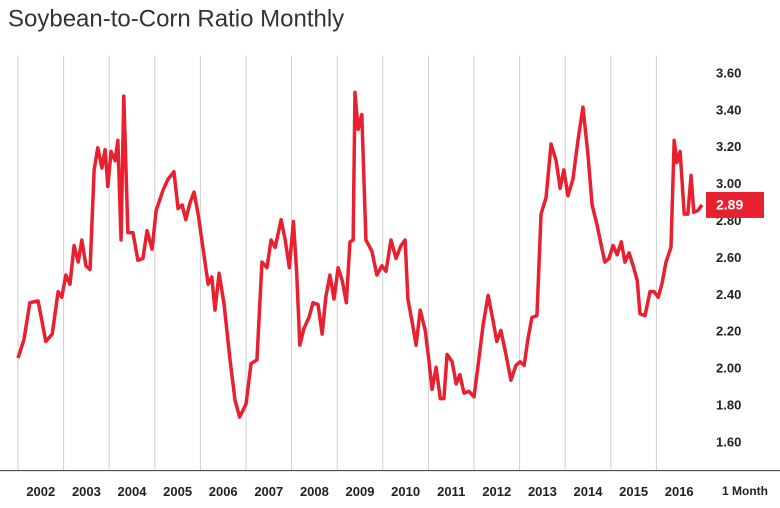 This screenshot has height=508, width=780. Describe the element at coordinates (405, 491) in the screenshot. I see `x-tick-label: 2010` at that location.